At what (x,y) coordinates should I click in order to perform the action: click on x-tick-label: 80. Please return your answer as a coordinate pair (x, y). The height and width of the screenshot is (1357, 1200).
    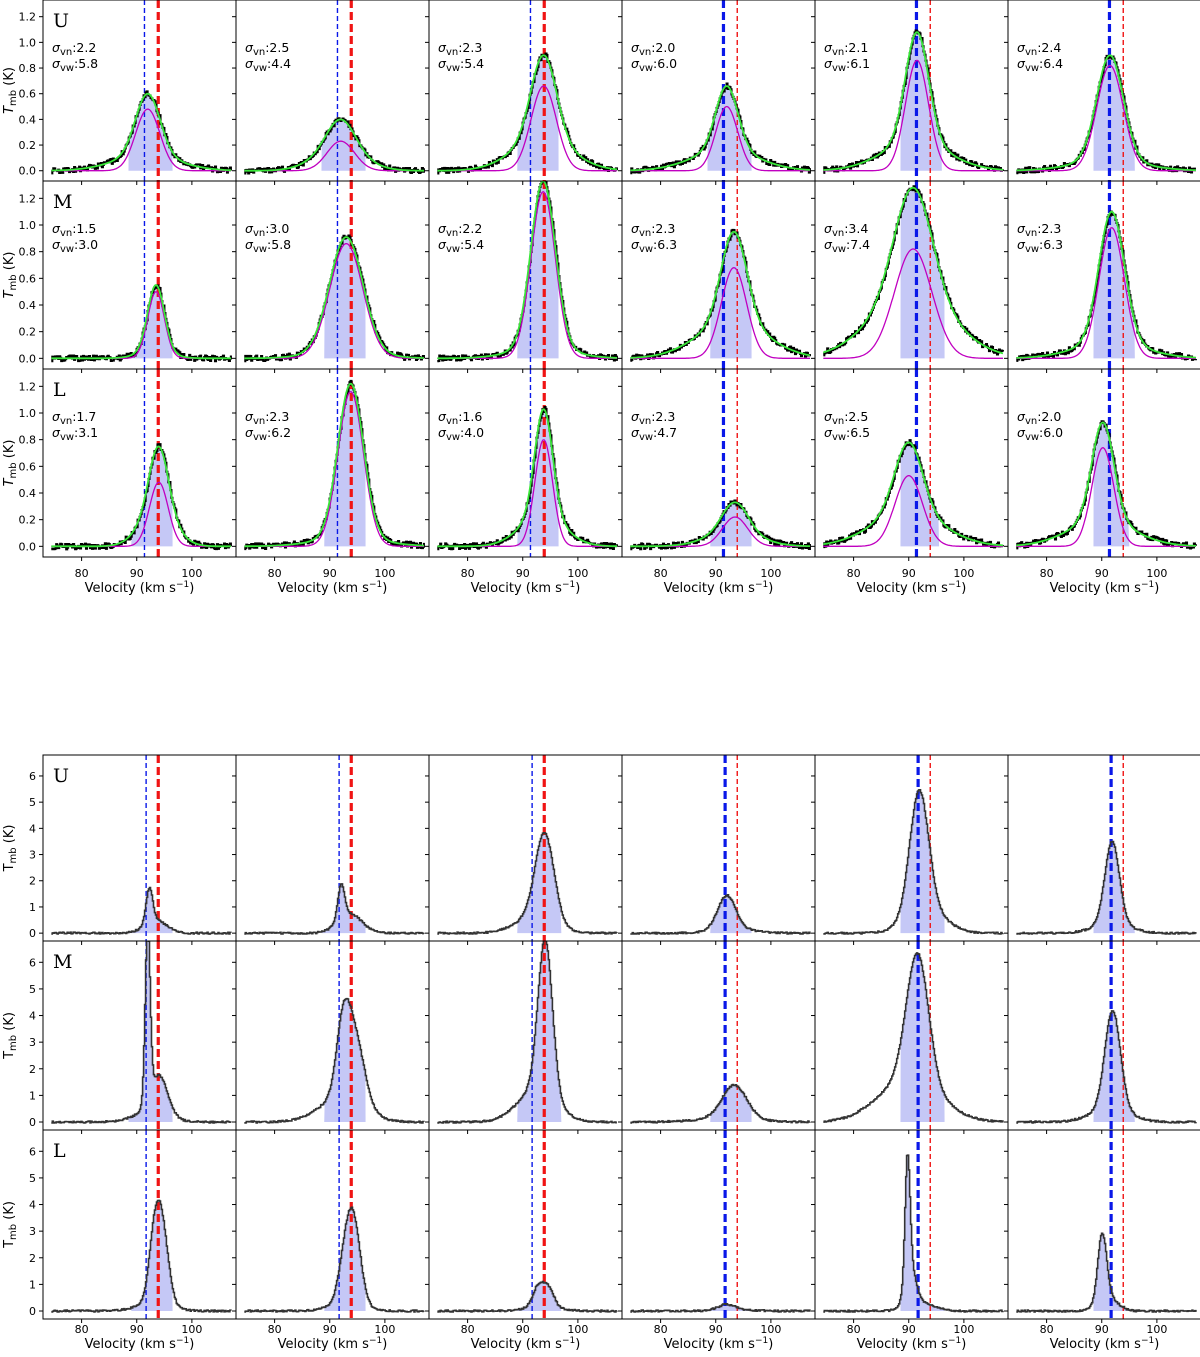
    Looking at the image, I should click on (854, 573).